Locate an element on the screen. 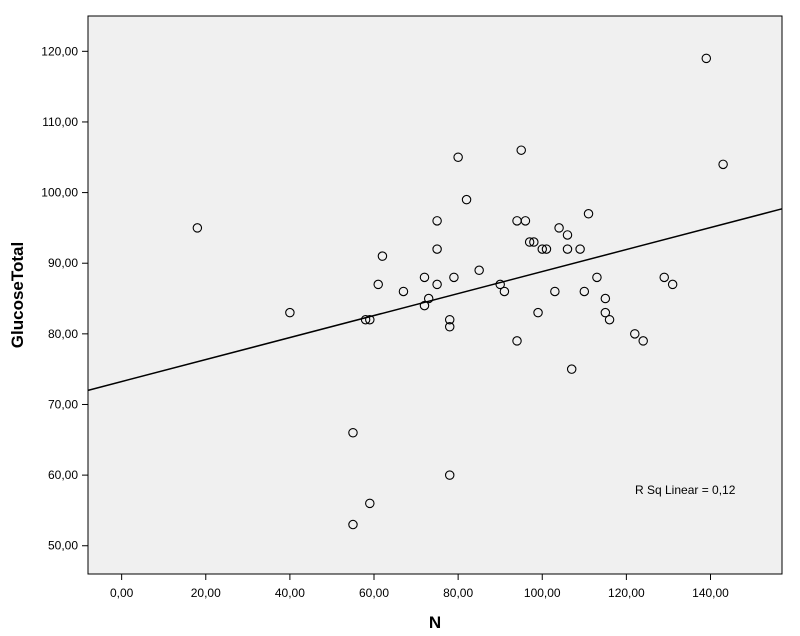 The height and width of the screenshot is (636, 800). y-tick-label: 80,00 is located at coordinates (63, 334).